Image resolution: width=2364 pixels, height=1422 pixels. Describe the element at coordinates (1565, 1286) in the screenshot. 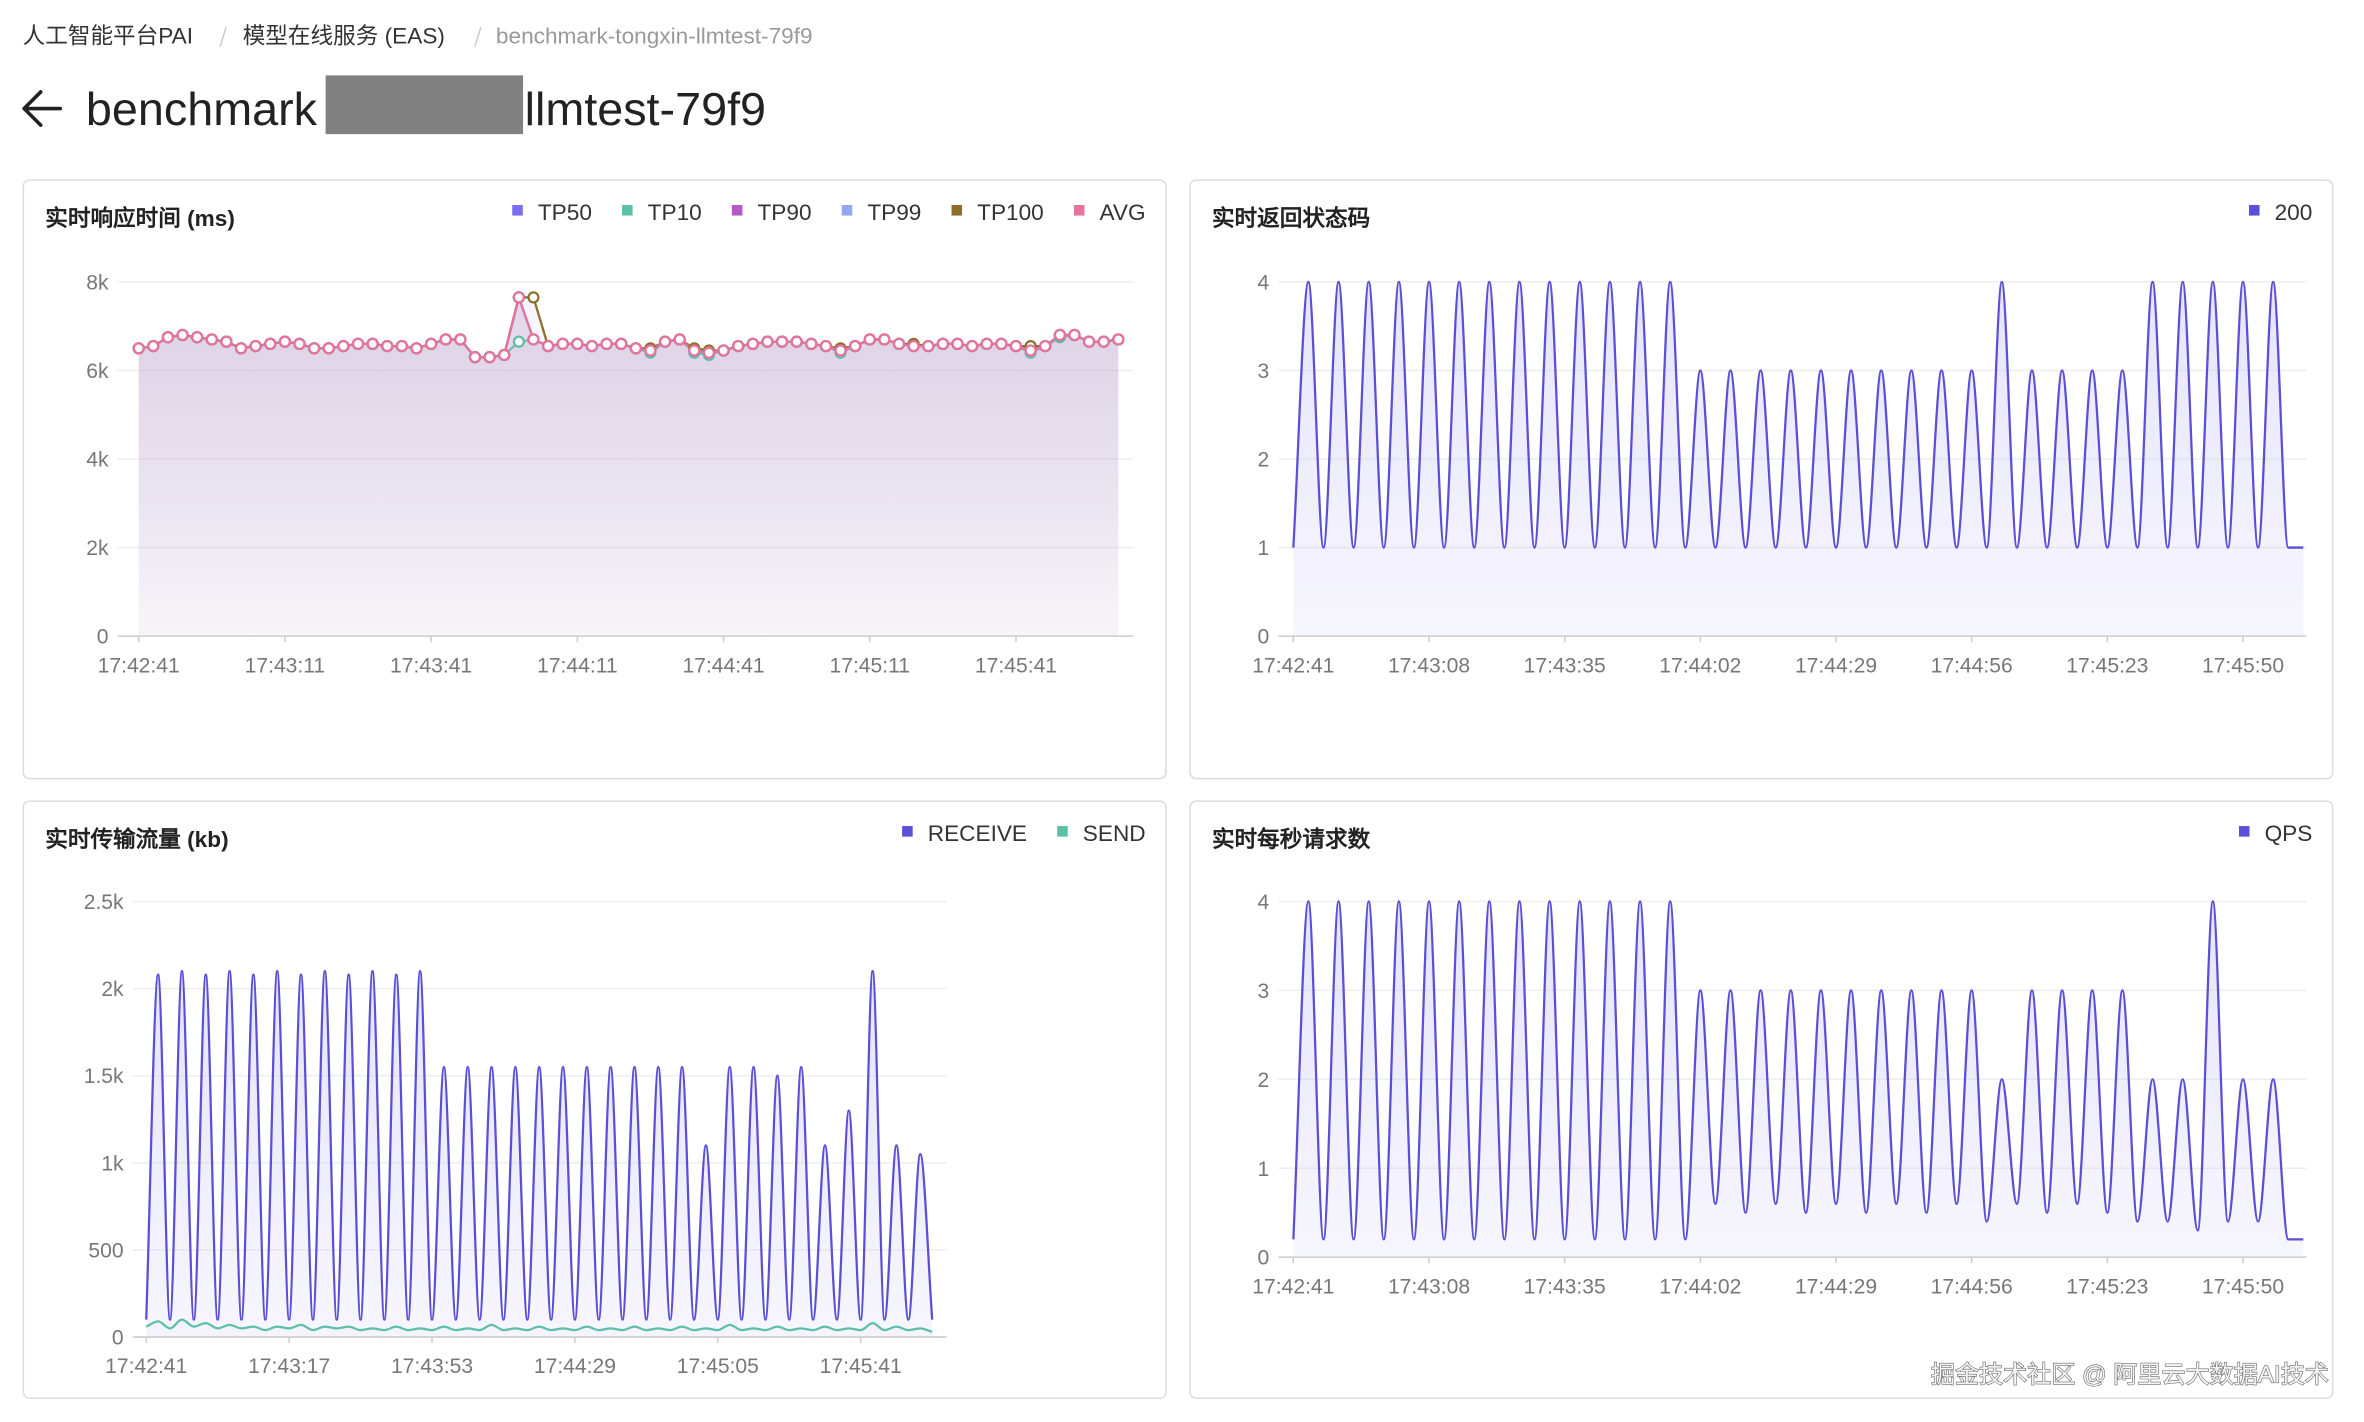

I see `x-tick-label: 17:43:35` at that location.